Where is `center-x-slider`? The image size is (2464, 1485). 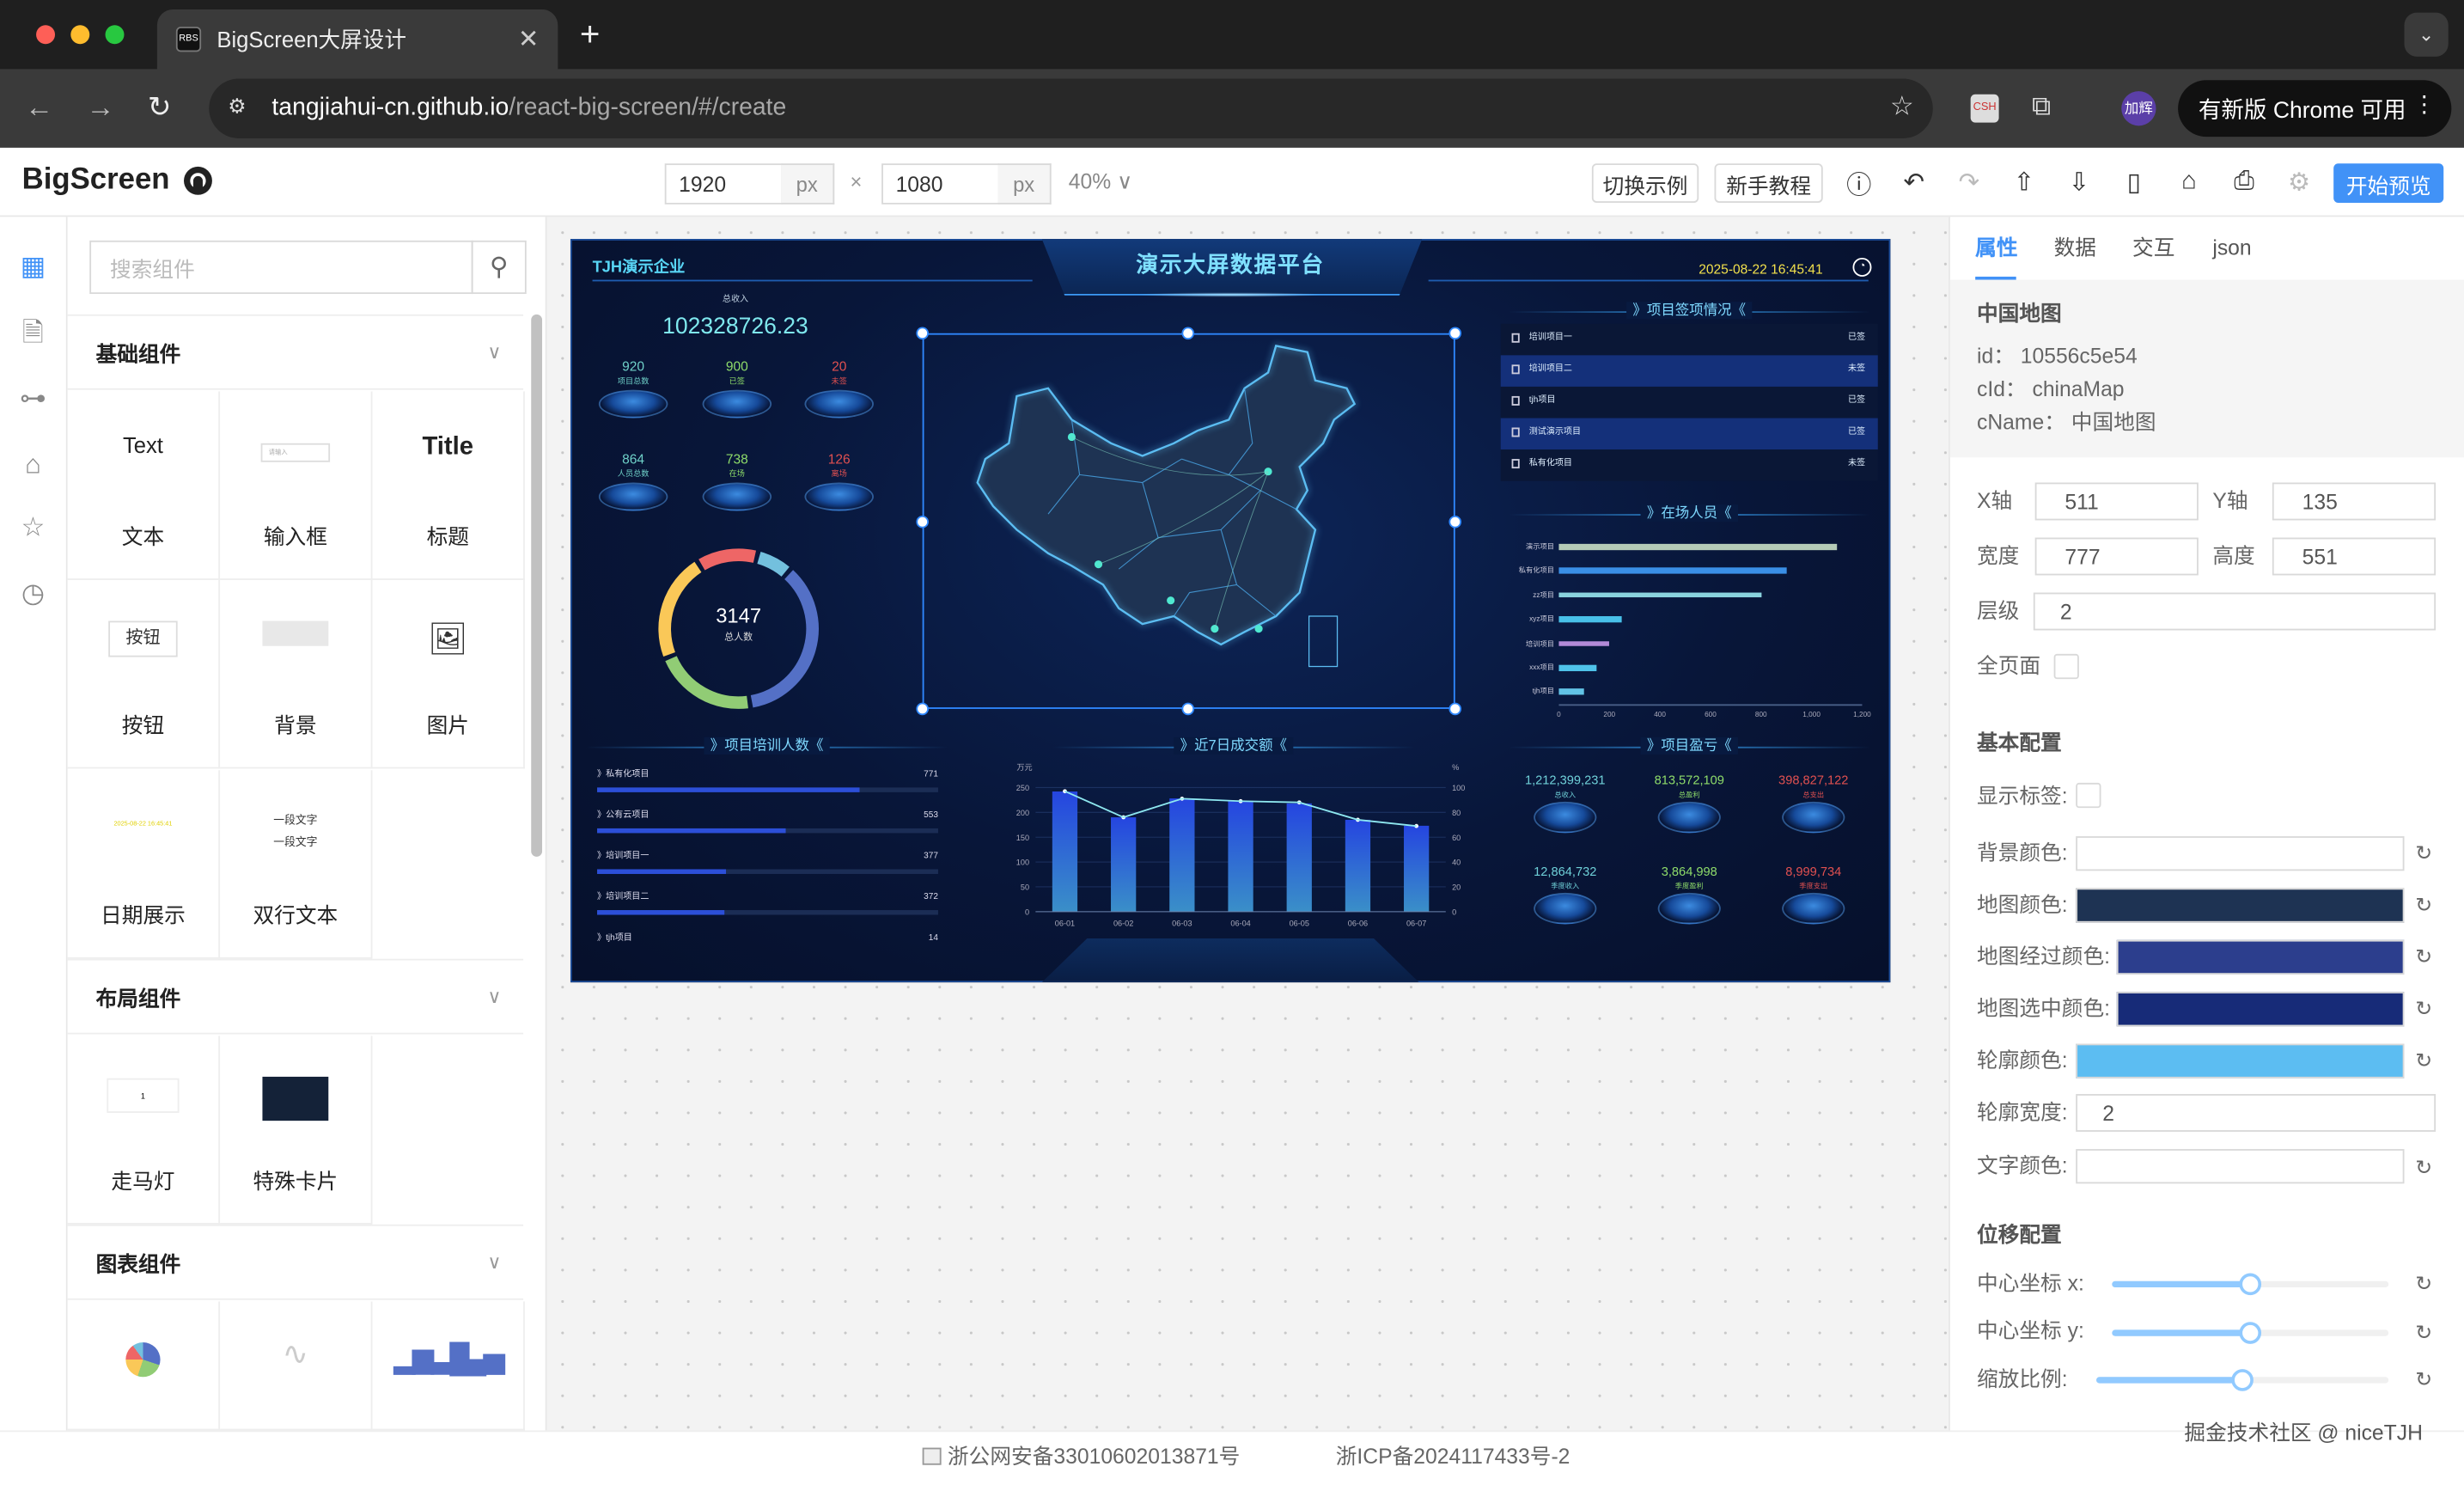 center-x-slider is located at coordinates (2250, 1284).